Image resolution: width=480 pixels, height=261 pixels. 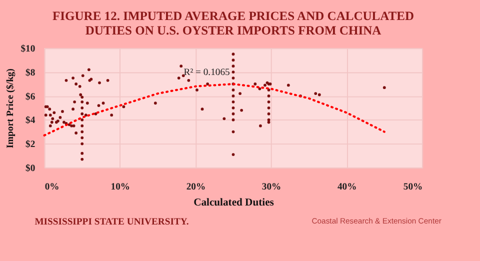 I want to click on y-tick-label: $2, so click(x=31, y=144).